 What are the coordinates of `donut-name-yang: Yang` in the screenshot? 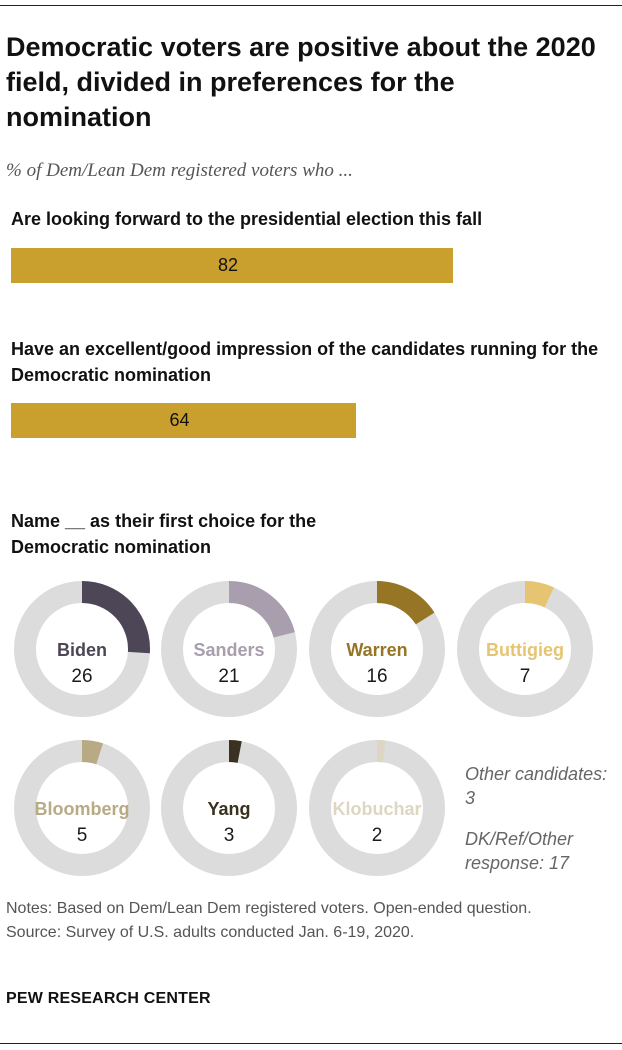 It's located at (228, 809).